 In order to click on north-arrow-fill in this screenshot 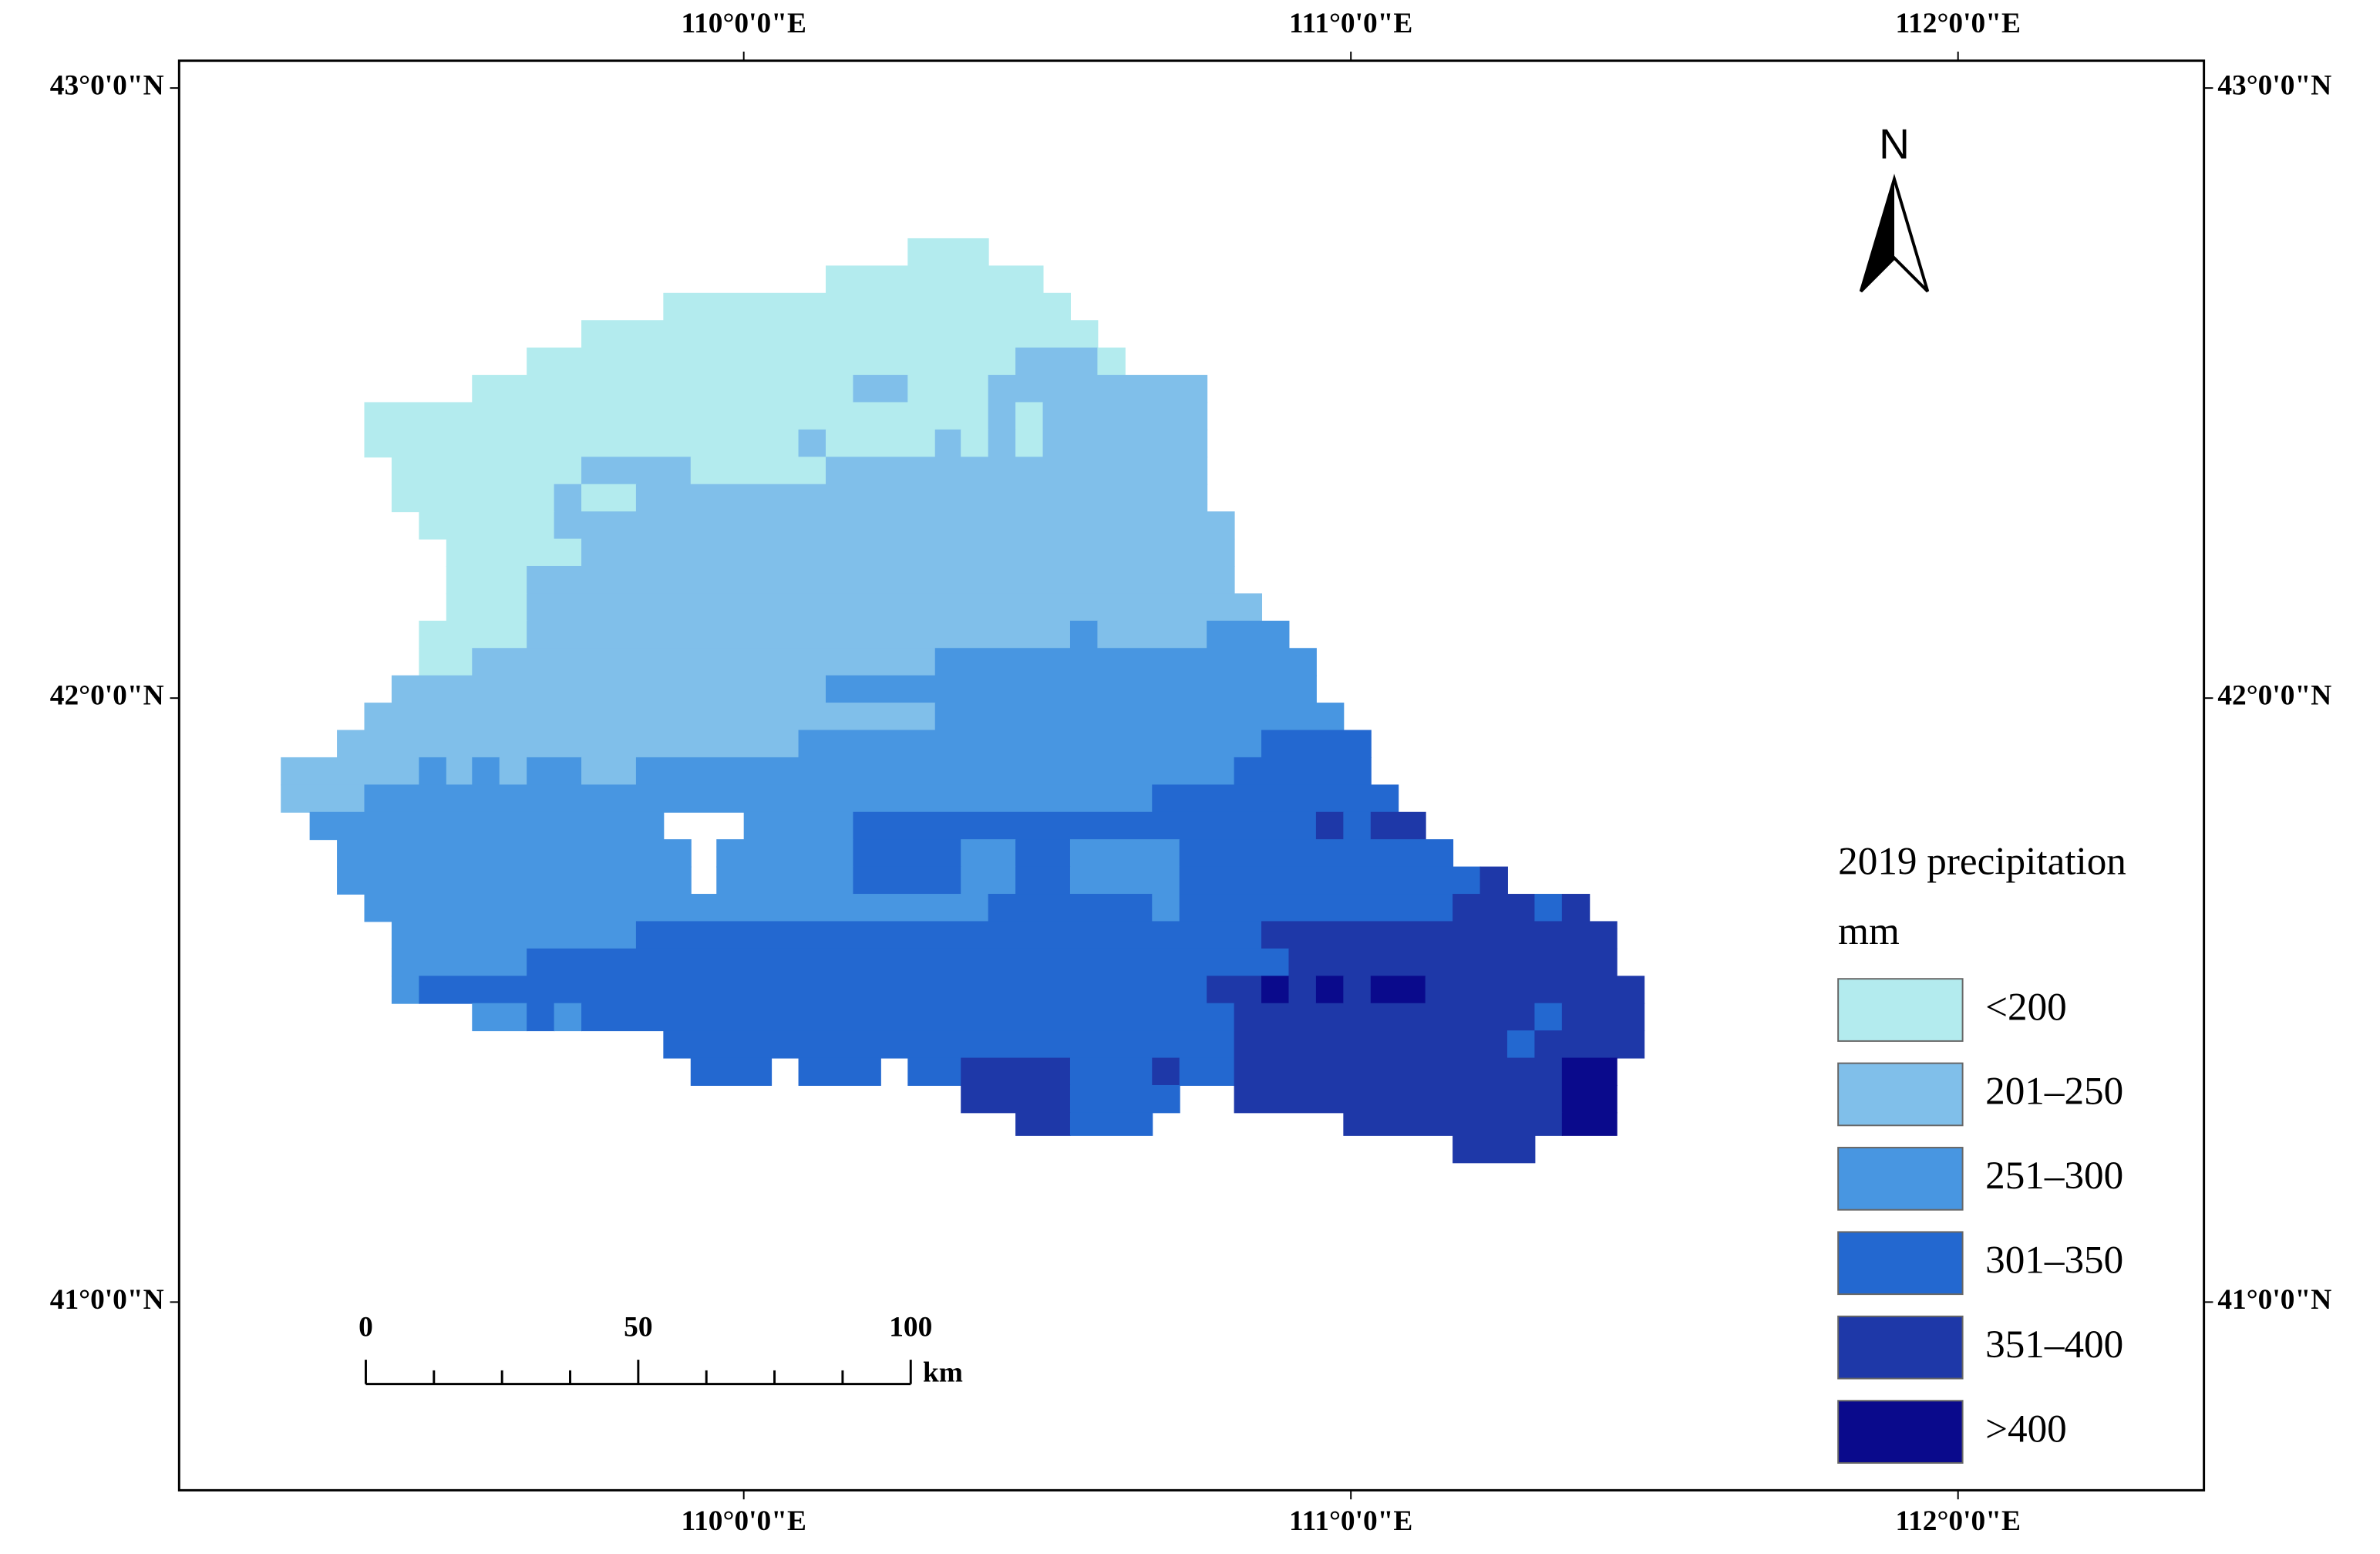, I will do `click(1877, 236)`.